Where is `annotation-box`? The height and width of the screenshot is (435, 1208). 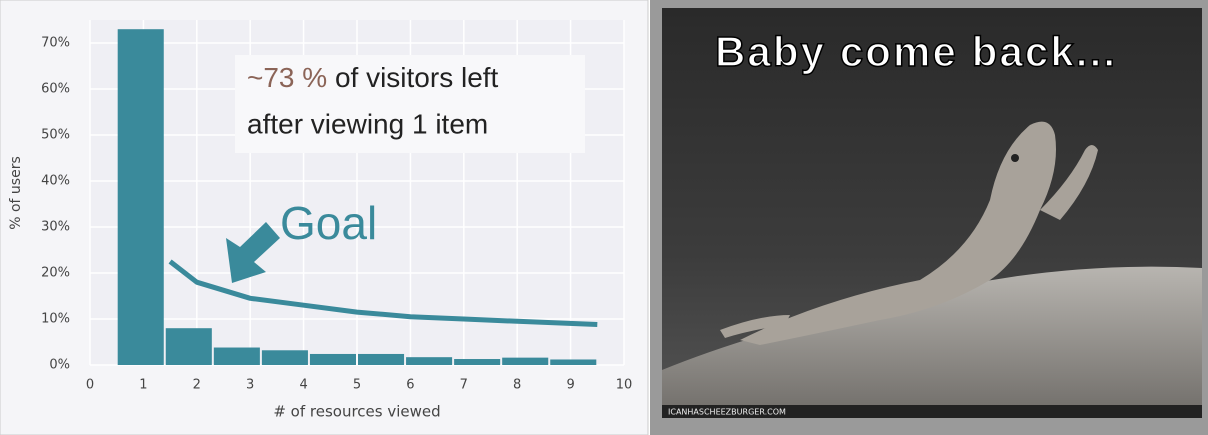 annotation-box is located at coordinates (410, 104).